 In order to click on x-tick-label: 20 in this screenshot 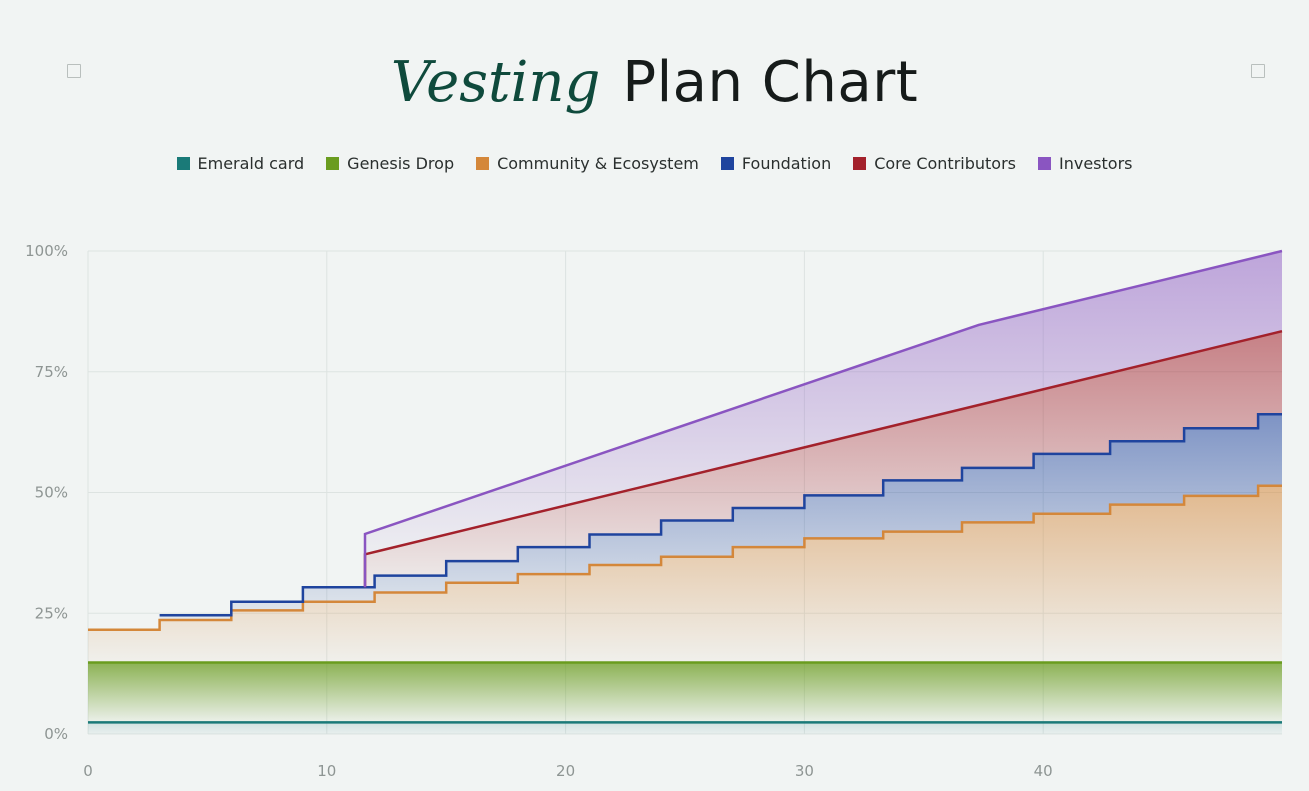, I will do `click(565, 771)`.